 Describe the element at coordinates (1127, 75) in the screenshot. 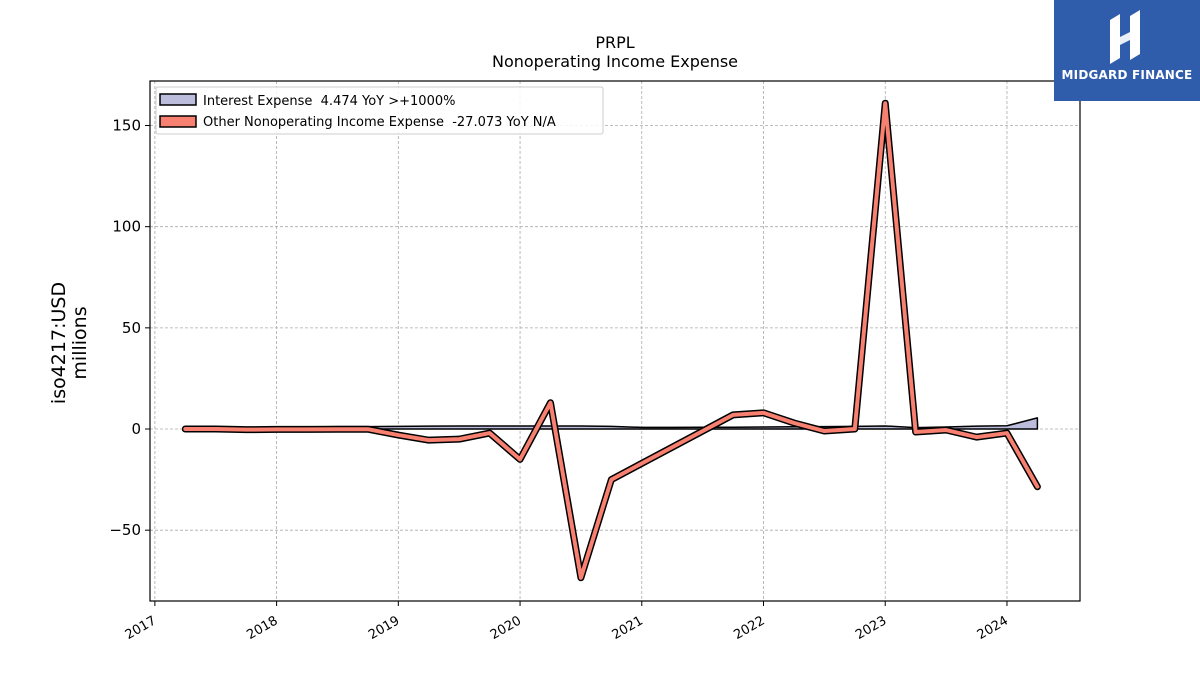

I see `brand-logo-text: MIDGARD FINANCE` at that location.